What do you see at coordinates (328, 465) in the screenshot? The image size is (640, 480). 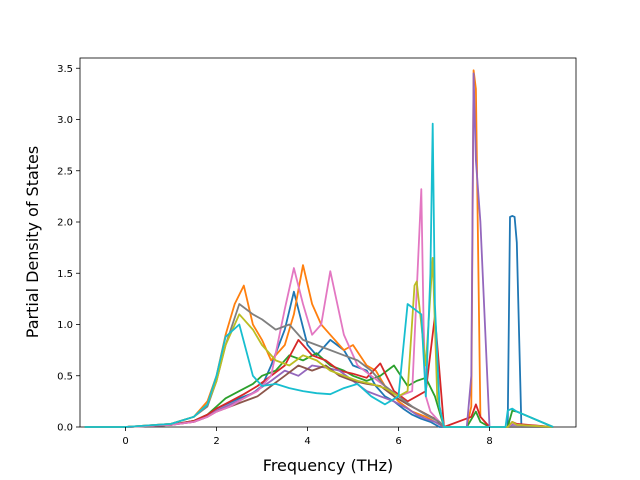 I see `x-axis-label: Frequency (THz)` at bounding box center [328, 465].